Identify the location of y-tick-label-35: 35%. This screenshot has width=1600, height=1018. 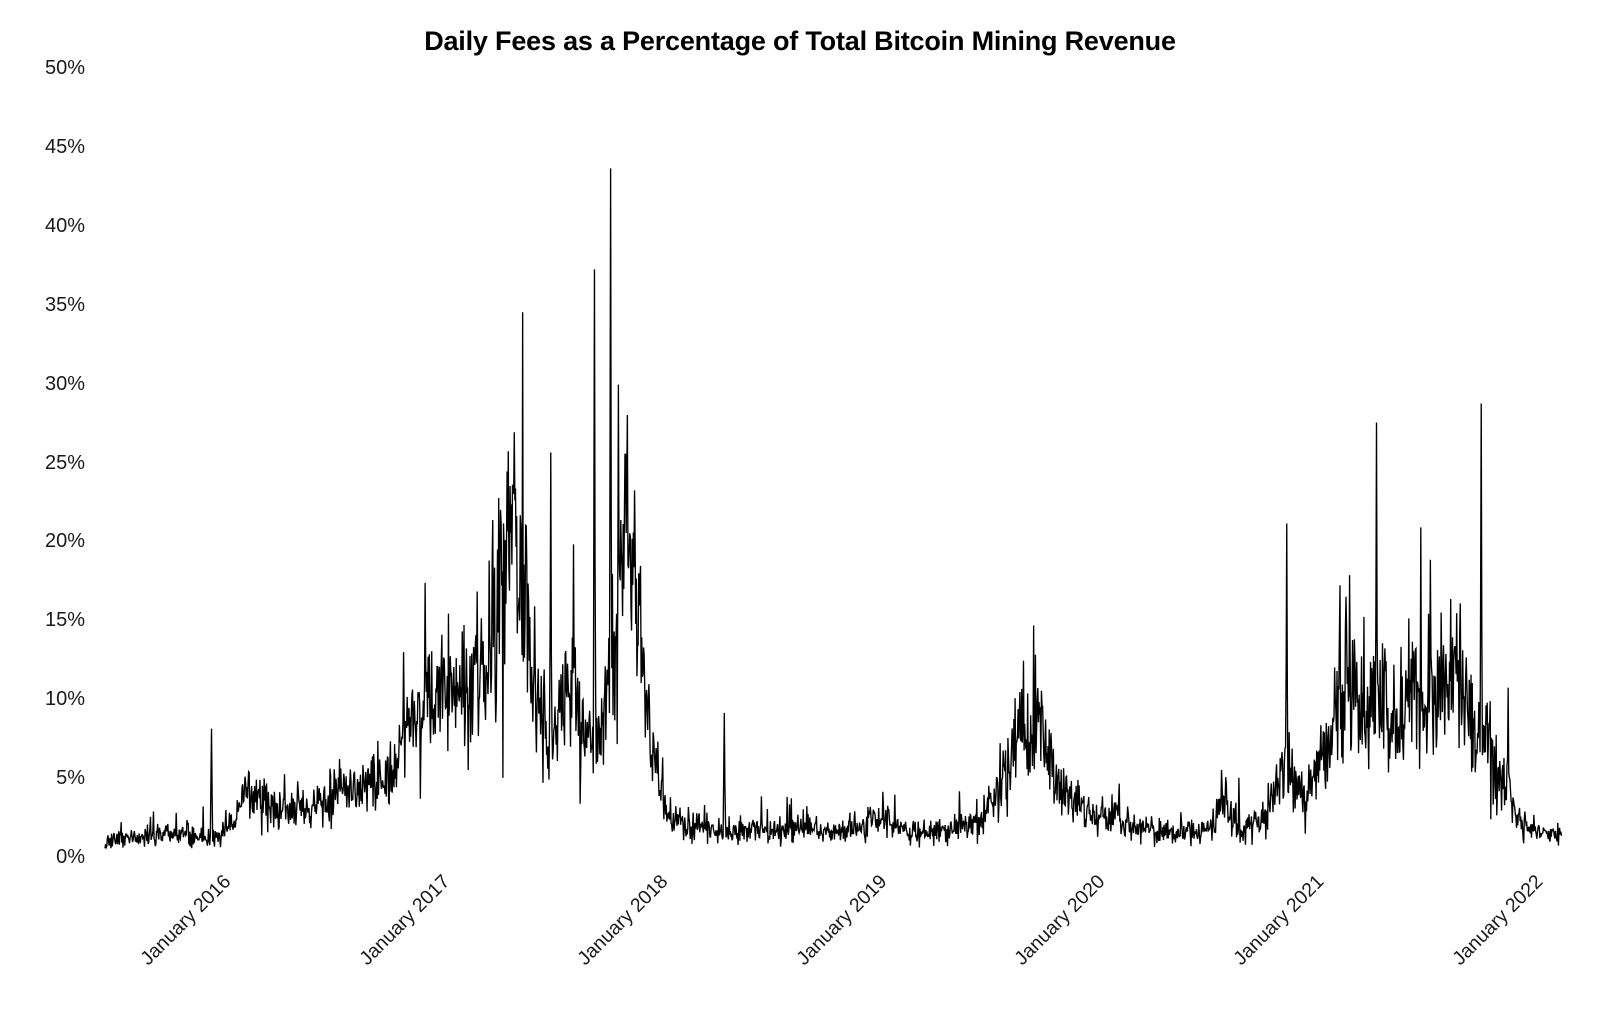
(64, 304).